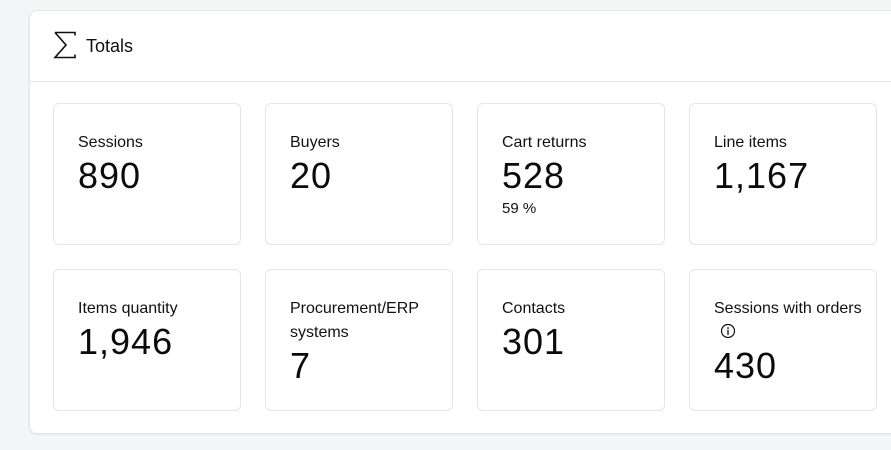  I want to click on card-label: Procurement/ERP systems, so click(354, 320).